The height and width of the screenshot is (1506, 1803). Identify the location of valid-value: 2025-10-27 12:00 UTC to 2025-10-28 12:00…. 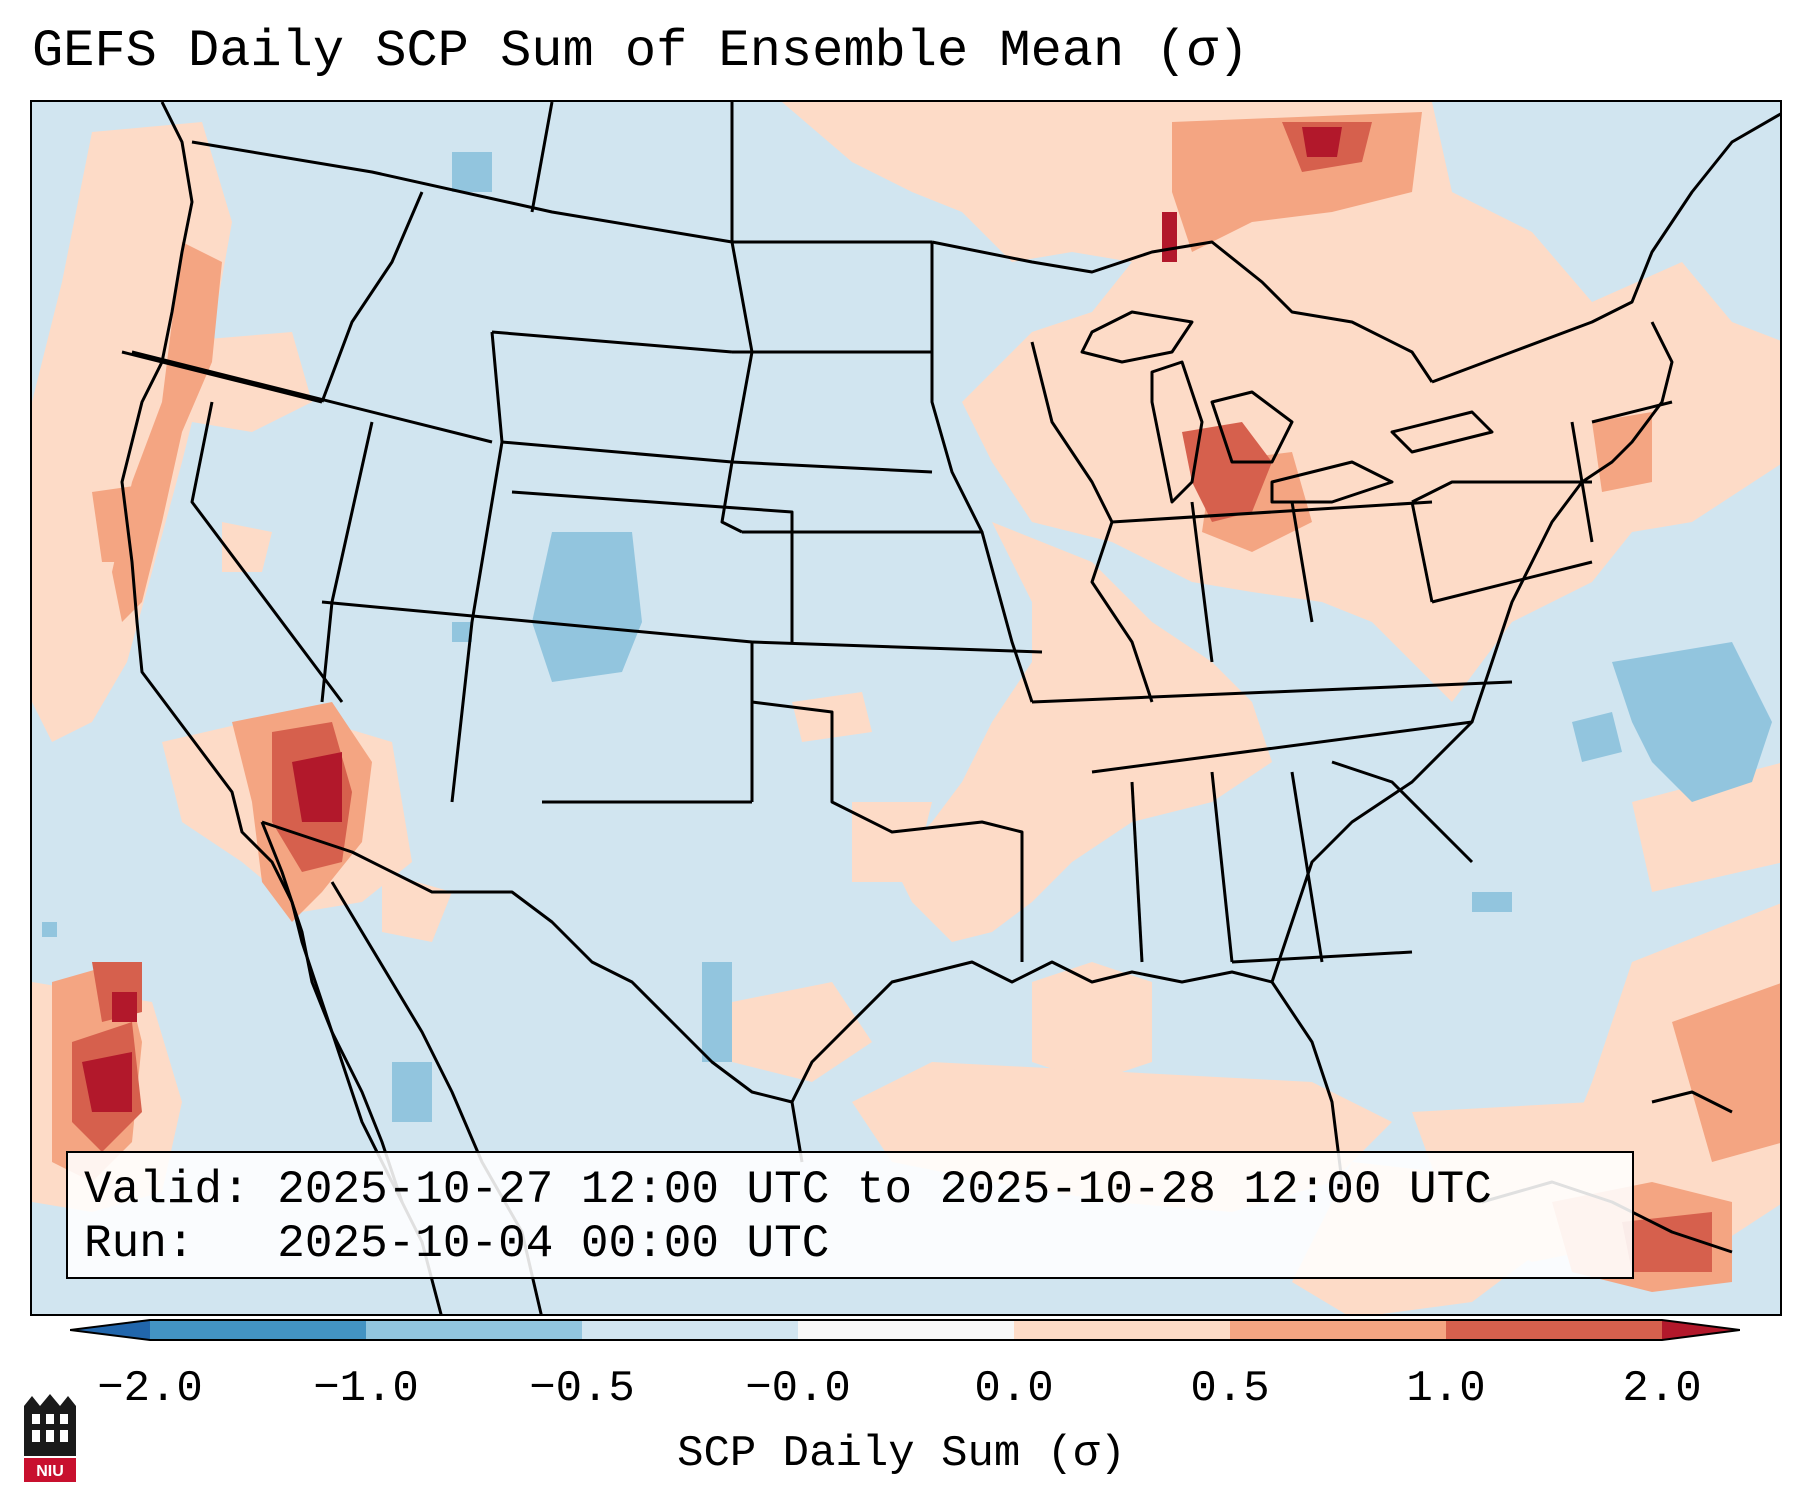
(884, 1190).